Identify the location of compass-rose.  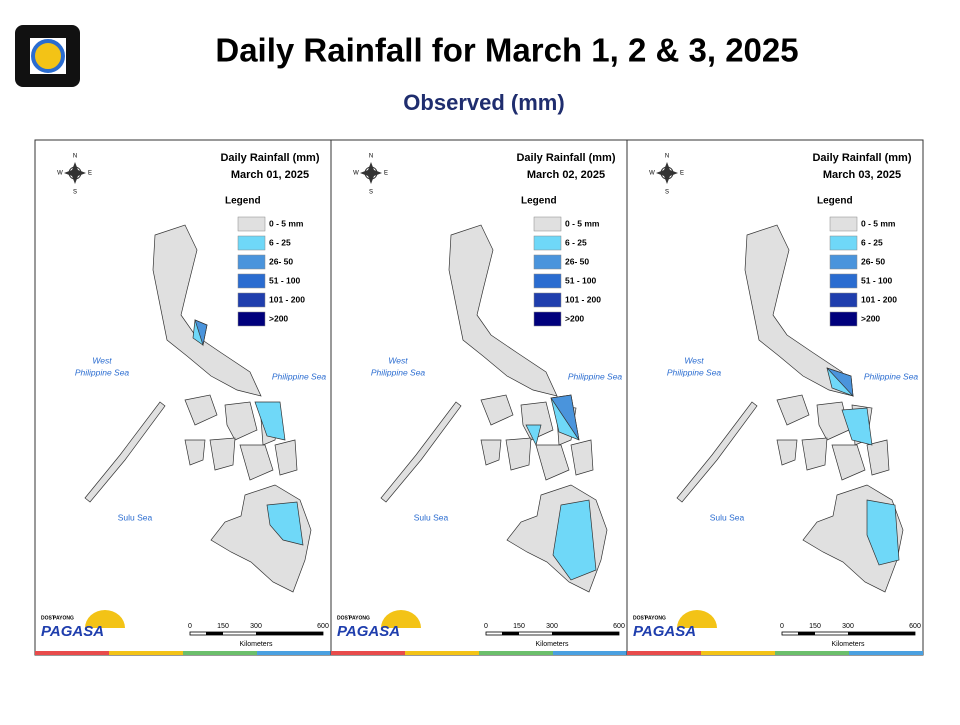
(75, 173).